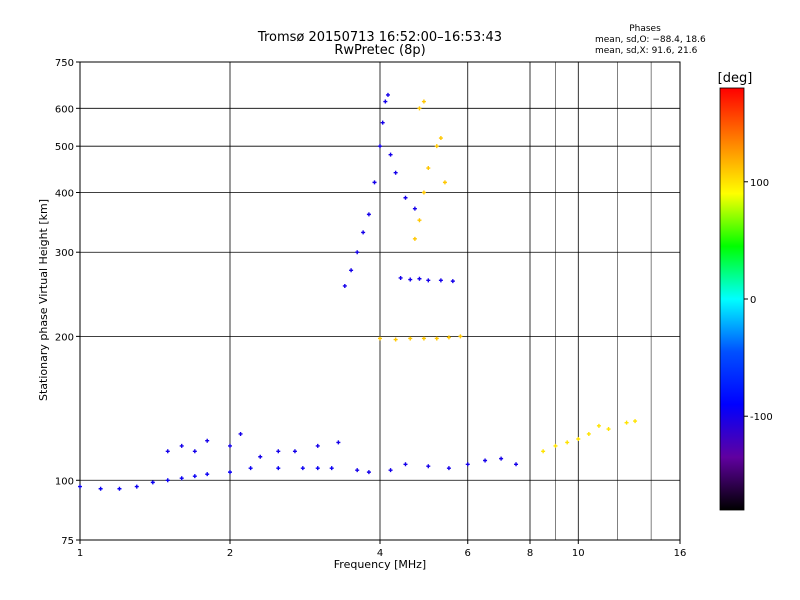 This screenshot has height=600, width=800. Describe the element at coordinates (761, 417) in the screenshot. I see `colorbar-tick-label: -100` at that location.